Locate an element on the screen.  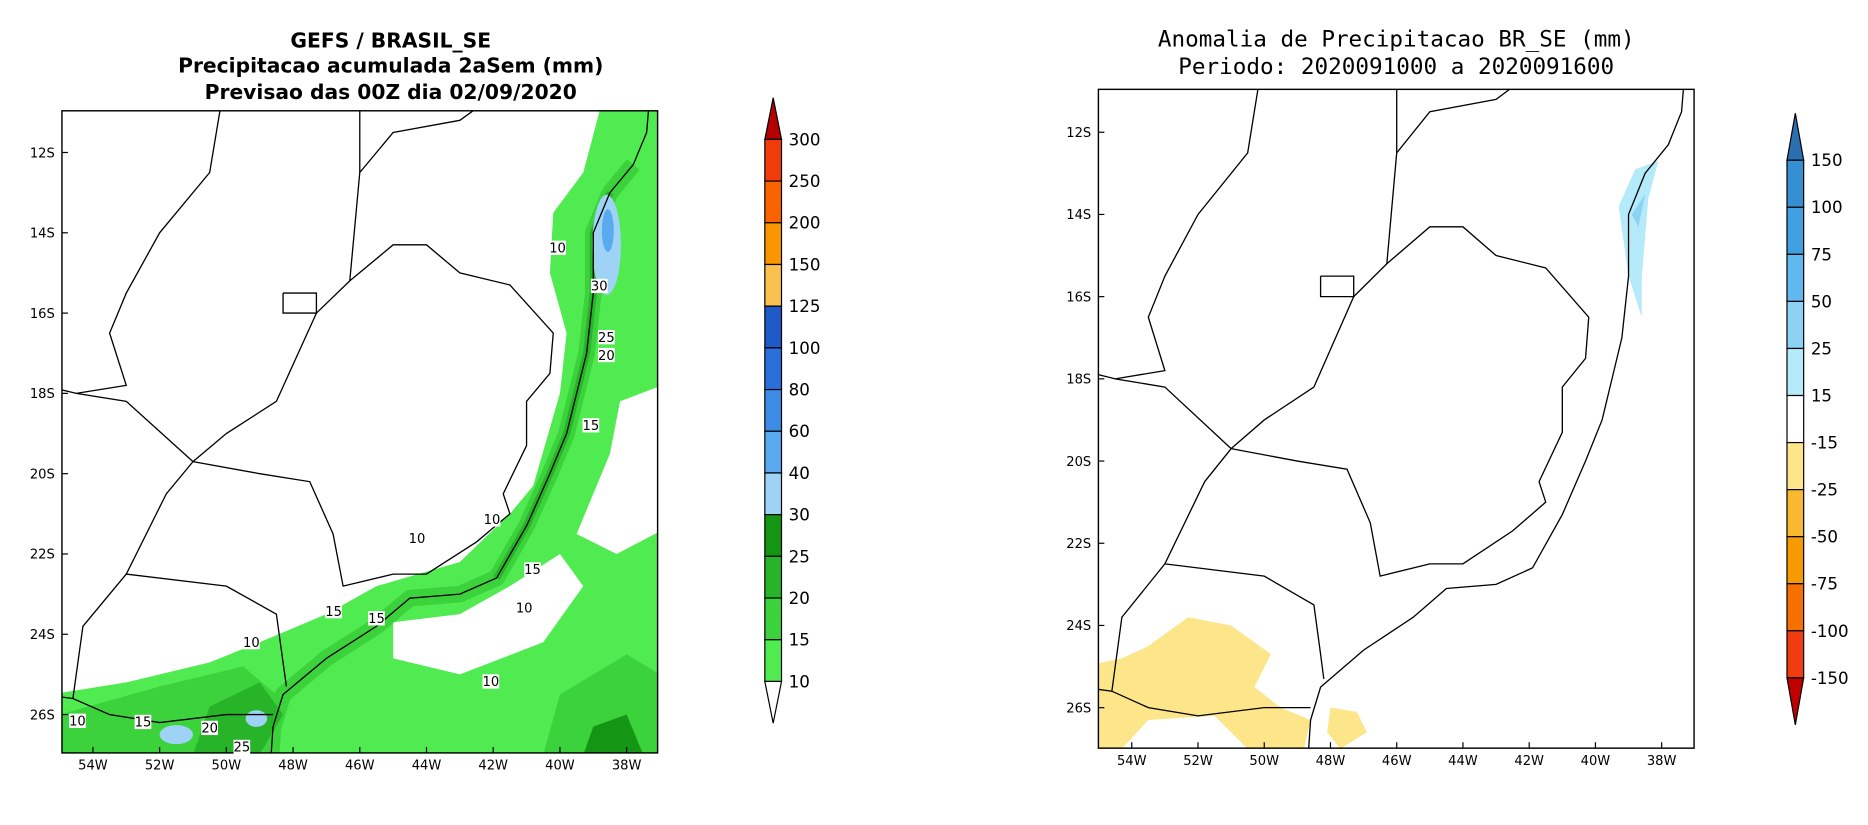
lon-label: 46W is located at coordinates (1397, 761).